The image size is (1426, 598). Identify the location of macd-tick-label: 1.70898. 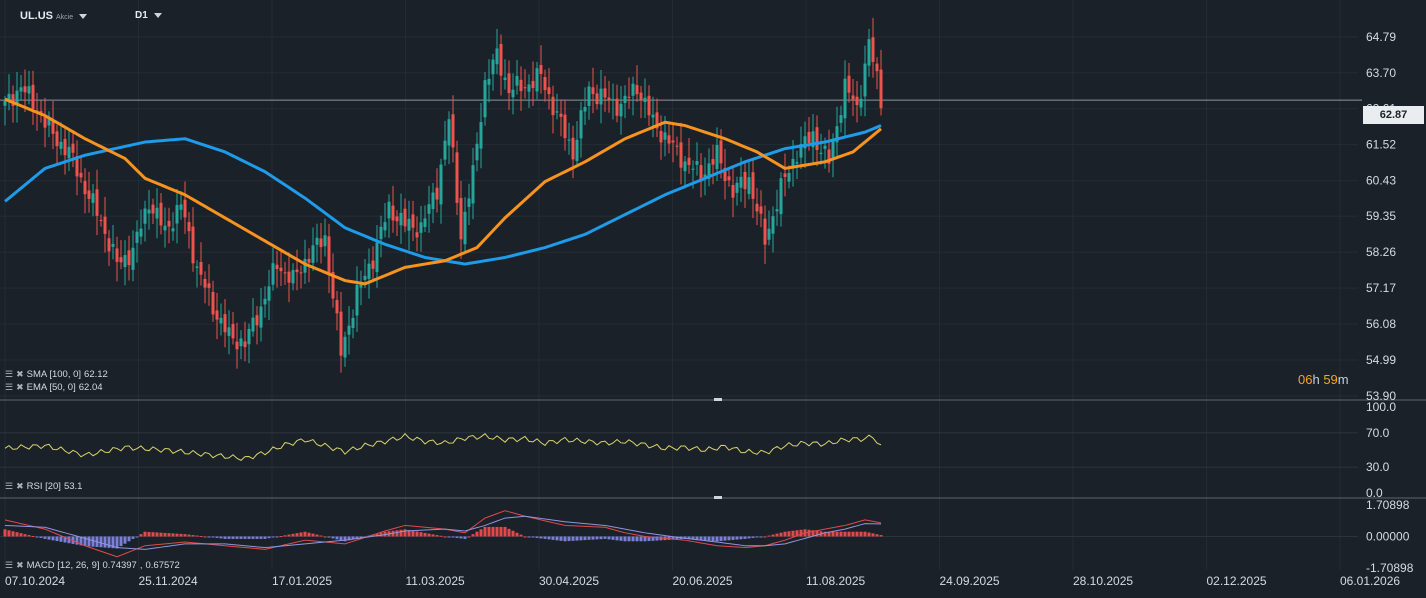
(1388, 505).